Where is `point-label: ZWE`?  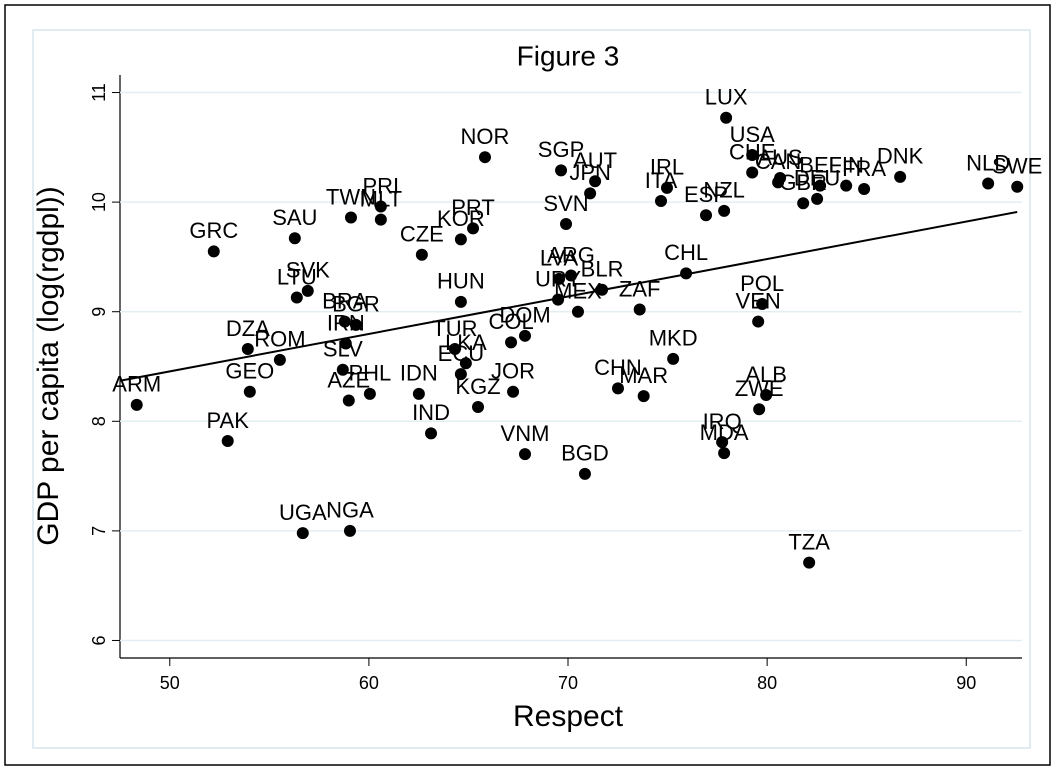
point-label: ZWE is located at coordinates (759, 388).